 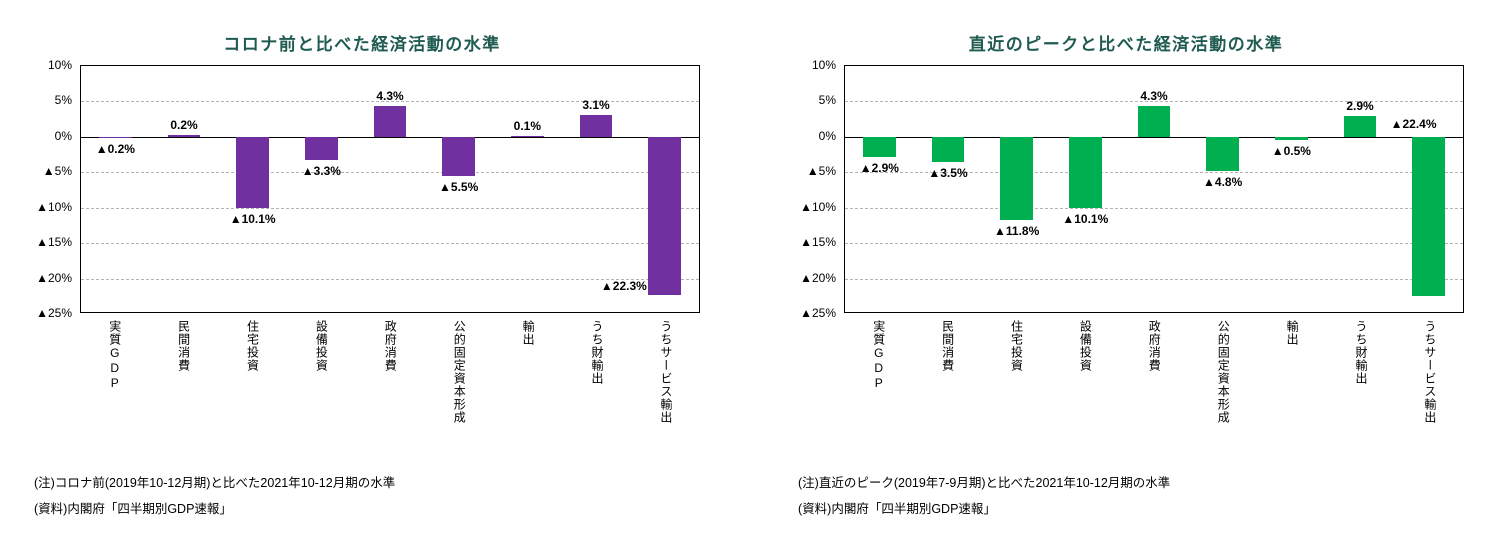 I want to click on bar-value-label: ▲22.3%, so click(x=623, y=285).